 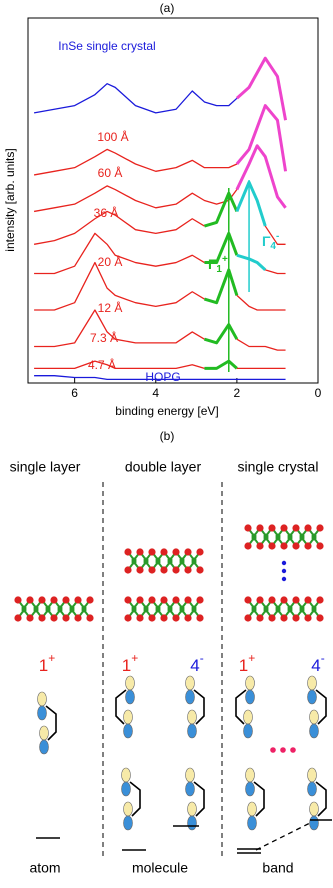 I want to click on state-number: 1, so click(x=43, y=665).